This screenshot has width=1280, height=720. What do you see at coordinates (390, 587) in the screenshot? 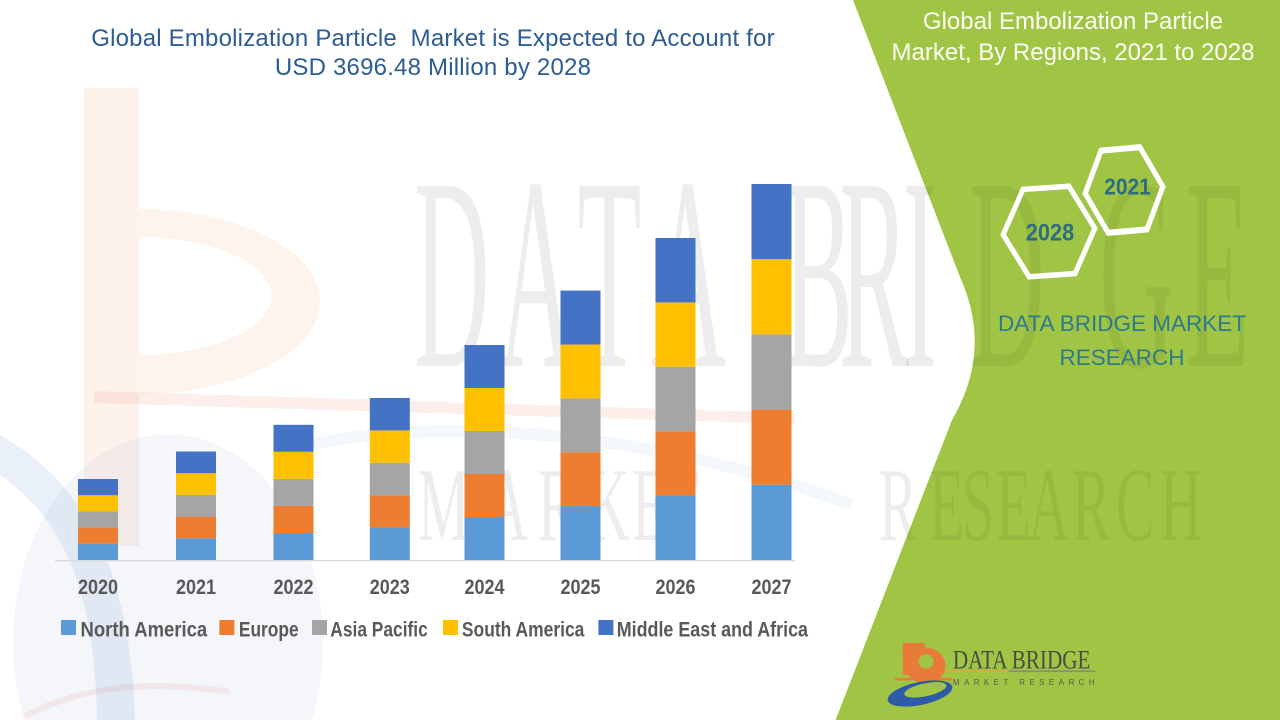
I see `svg-text: 2023` at bounding box center [390, 587].